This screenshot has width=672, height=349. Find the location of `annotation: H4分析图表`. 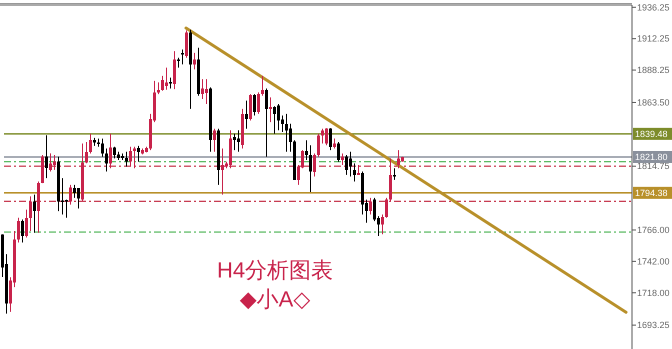

annotation: H4分析图表 is located at coordinates (275, 270).